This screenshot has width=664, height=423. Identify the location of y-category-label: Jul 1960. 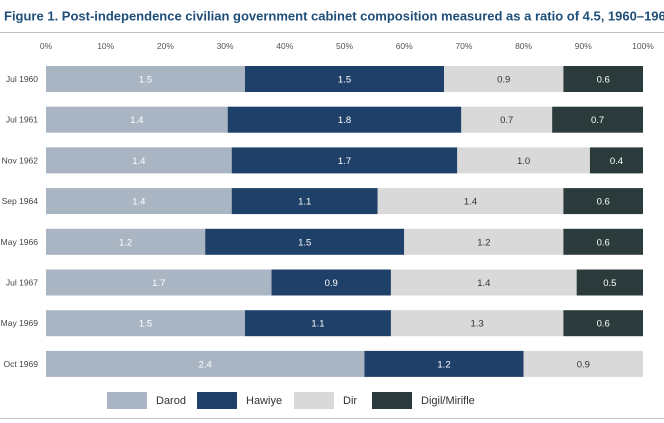
(22, 79).